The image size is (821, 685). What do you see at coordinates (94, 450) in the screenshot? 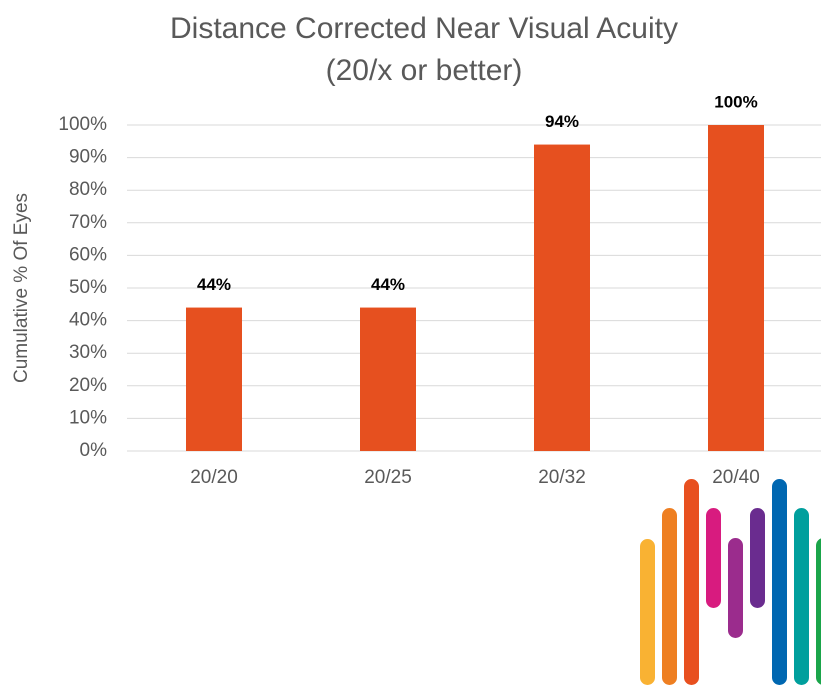
I see `y-tick-label: 0%` at bounding box center [94, 450].